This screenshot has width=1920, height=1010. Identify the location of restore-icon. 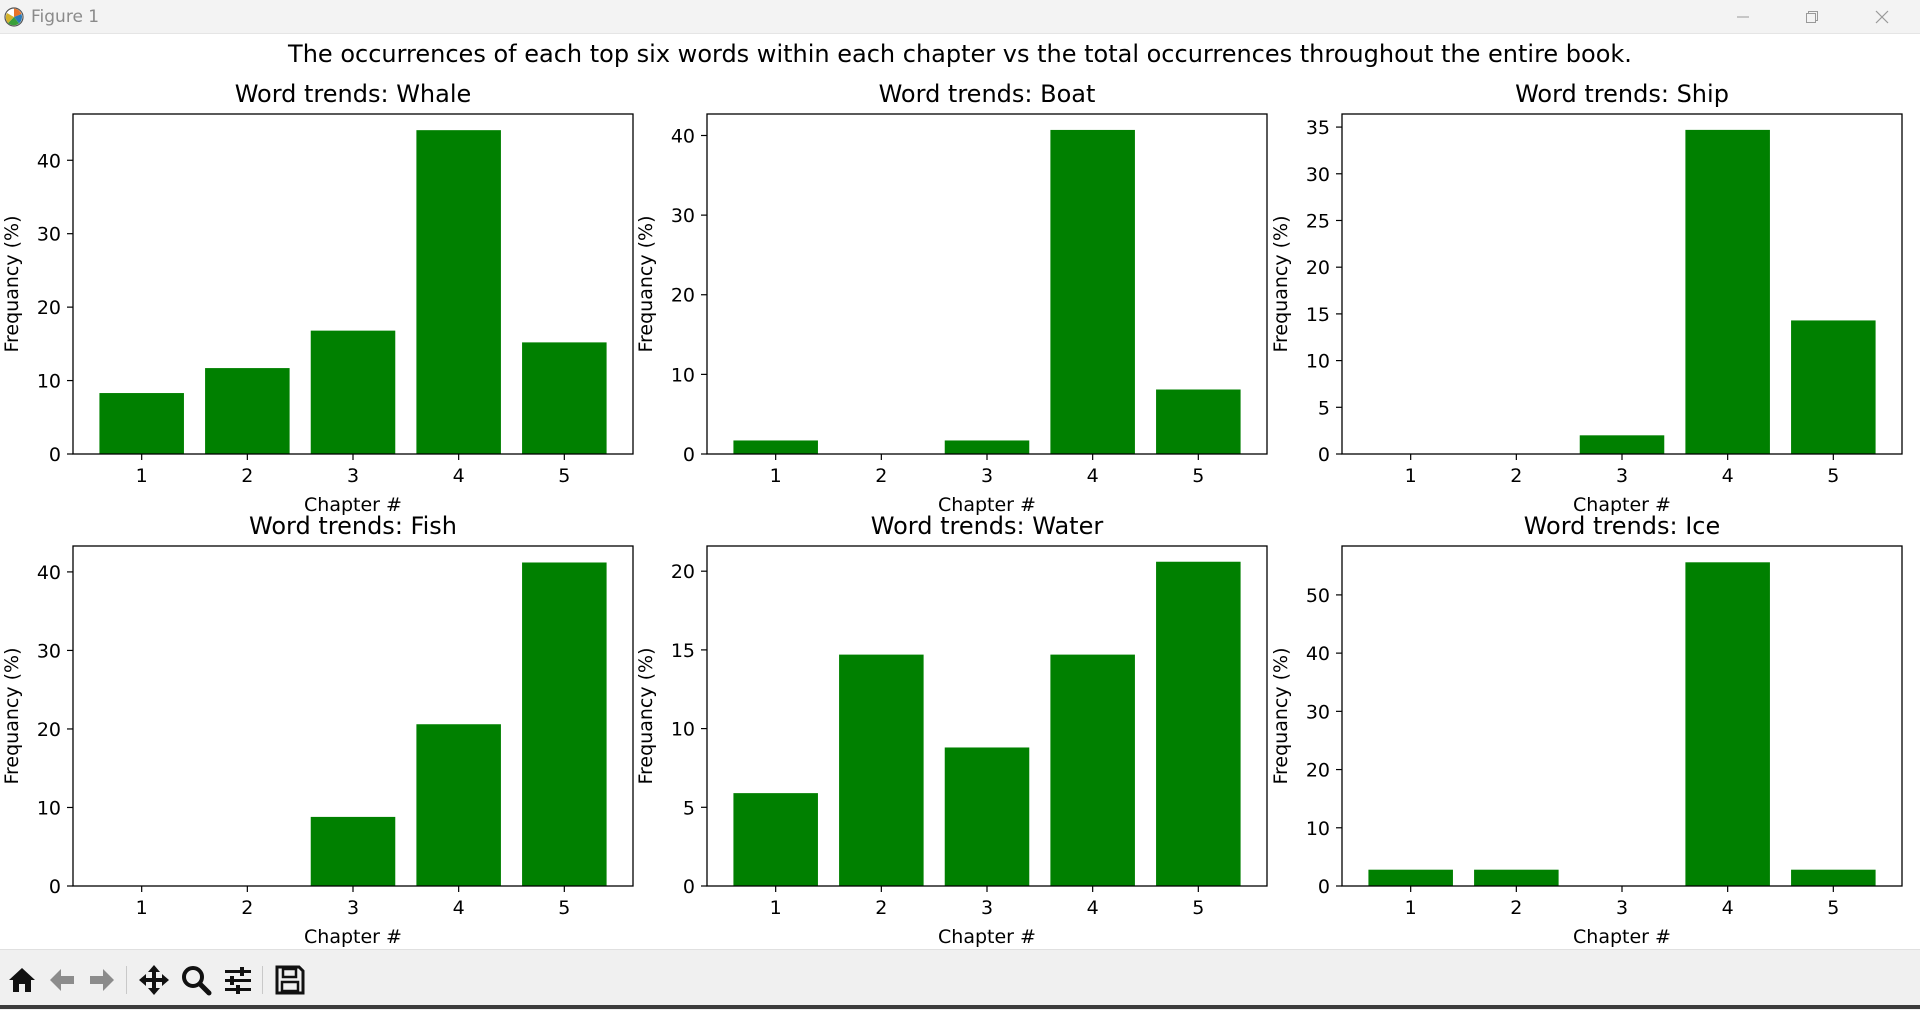
(1812, 16).